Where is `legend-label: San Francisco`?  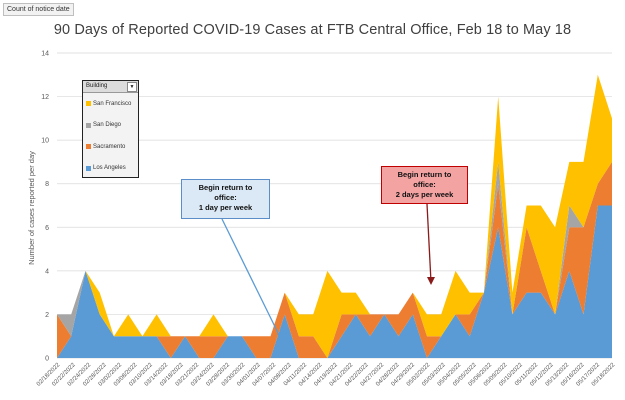
legend-label: San Francisco is located at coordinates (112, 103).